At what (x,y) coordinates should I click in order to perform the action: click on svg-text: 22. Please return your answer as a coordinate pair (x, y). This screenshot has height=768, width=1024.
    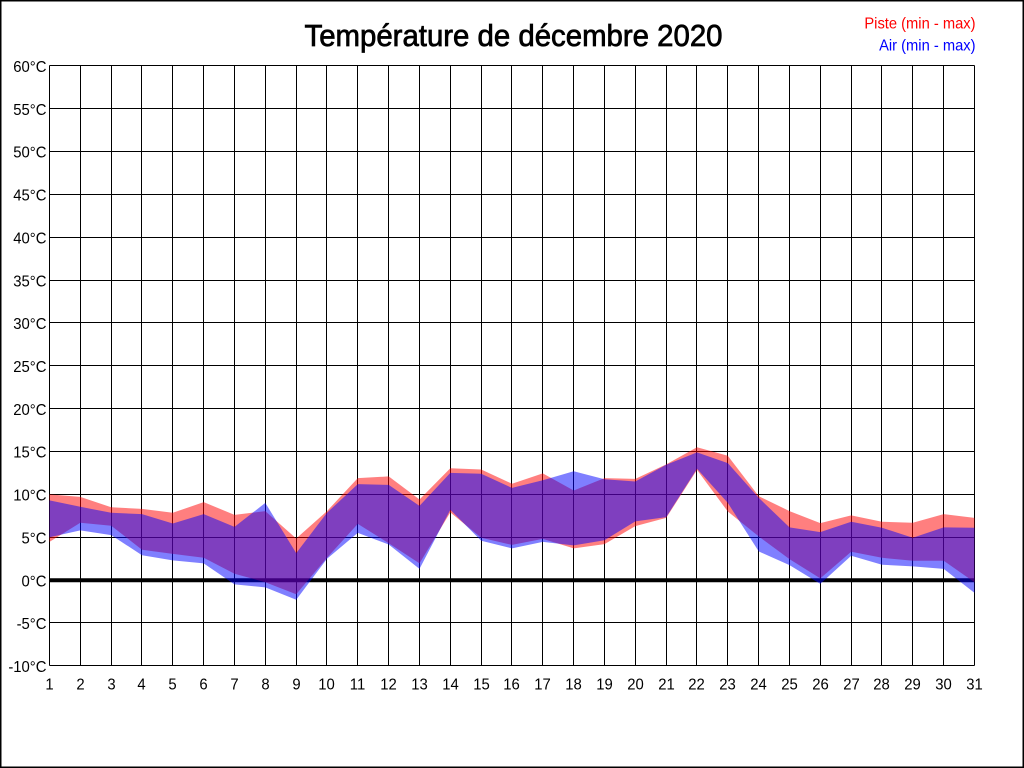
    Looking at the image, I should click on (696, 685).